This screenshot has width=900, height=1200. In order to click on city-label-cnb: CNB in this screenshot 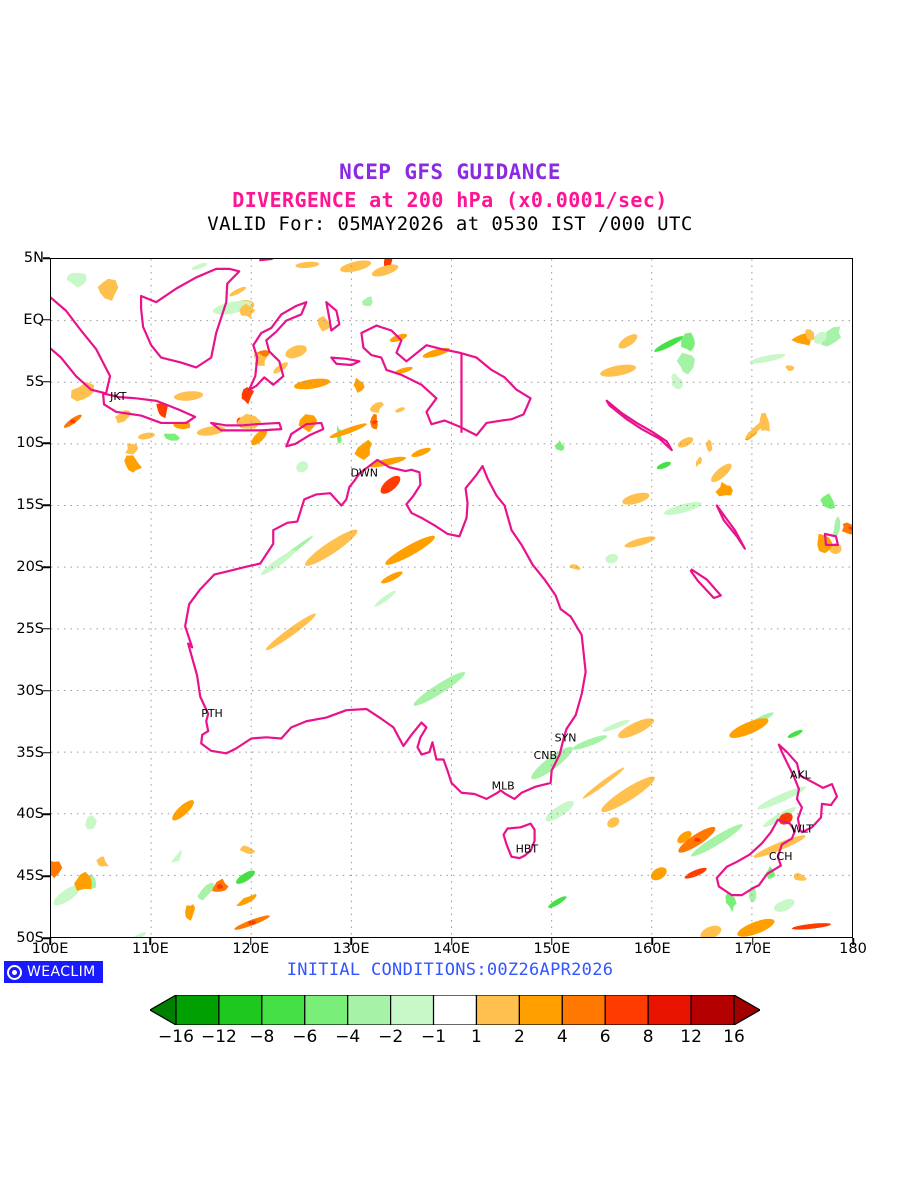, I will do `click(545, 755)`.